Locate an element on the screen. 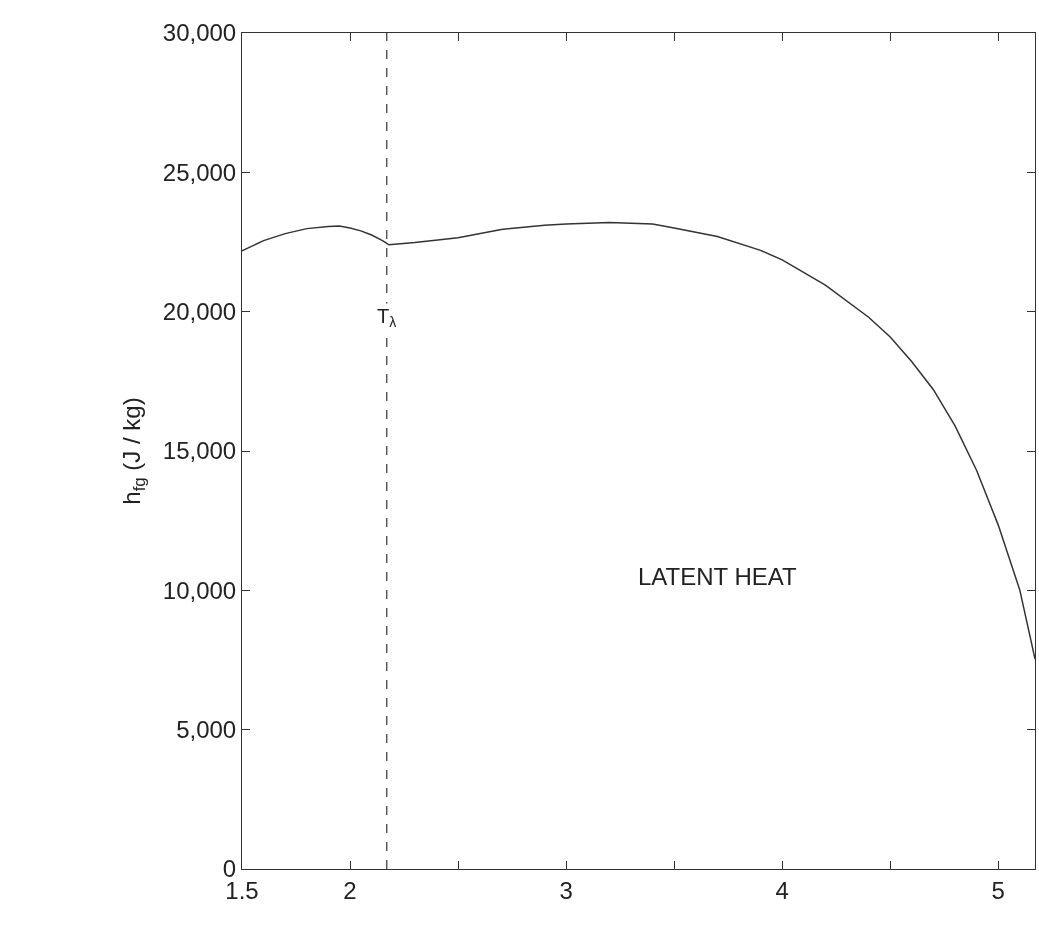 The image size is (1039, 932). y-tick-label: 15,000 is located at coordinates (199, 451).